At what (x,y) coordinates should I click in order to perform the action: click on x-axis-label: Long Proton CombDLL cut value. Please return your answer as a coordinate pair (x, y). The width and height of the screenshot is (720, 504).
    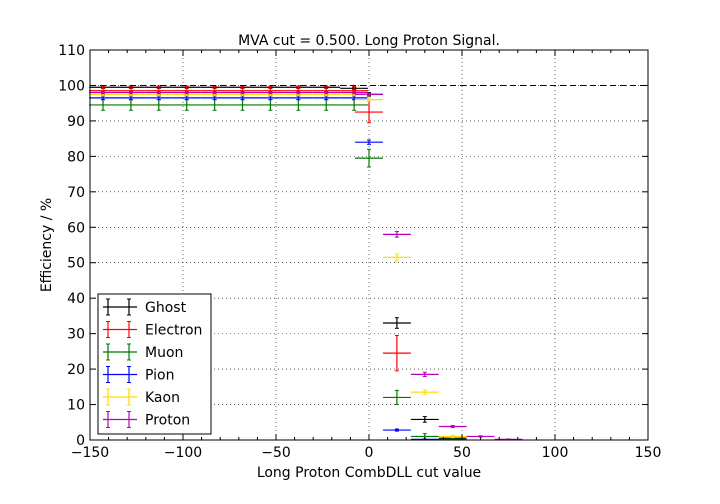
    Looking at the image, I should click on (369, 473).